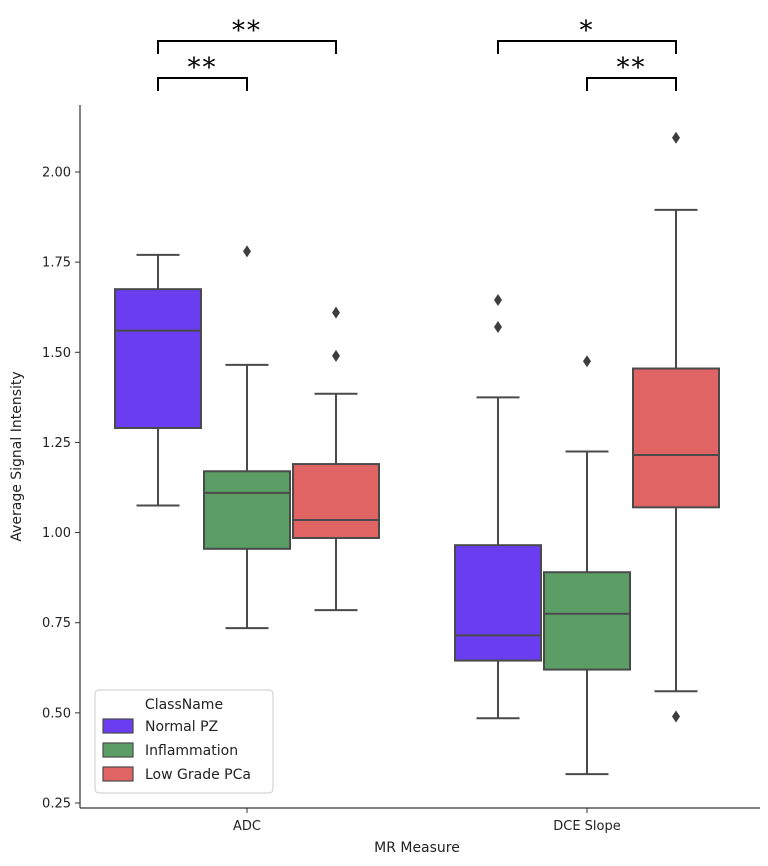 This screenshot has width=768, height=866. I want to click on legend-title: ClassName, so click(184, 705).